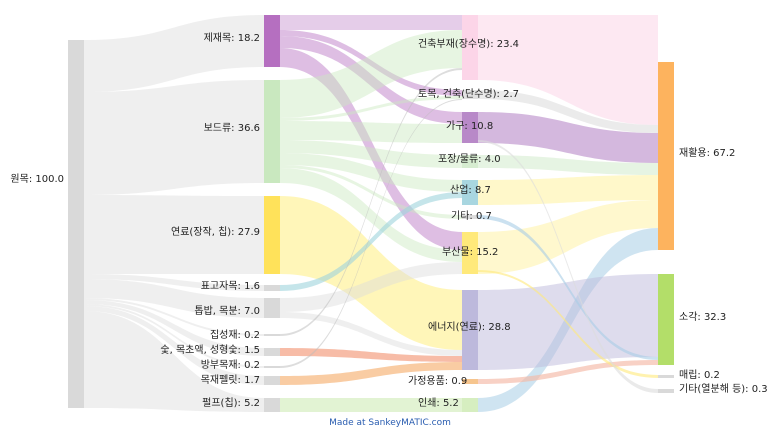 Image resolution: width=780 pixels, height=429 pixels. Describe the element at coordinates (371, 373) in the screenshot. I see `flow-pellet-to-energy` at that location.